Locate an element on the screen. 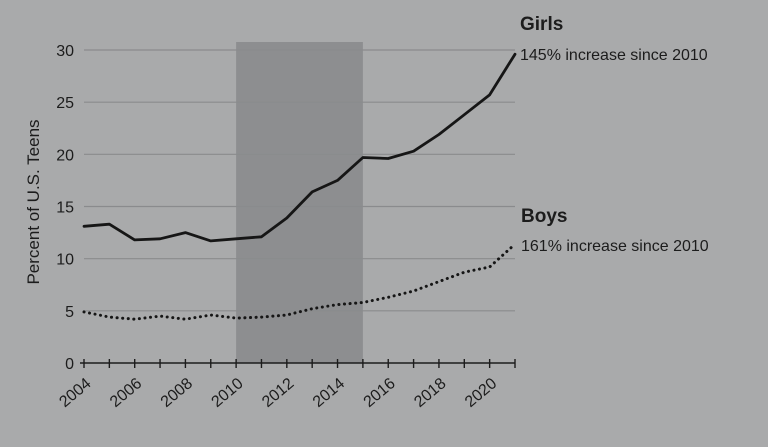 The image size is (768, 447). y-tick-label: 10 is located at coordinates (65, 260).